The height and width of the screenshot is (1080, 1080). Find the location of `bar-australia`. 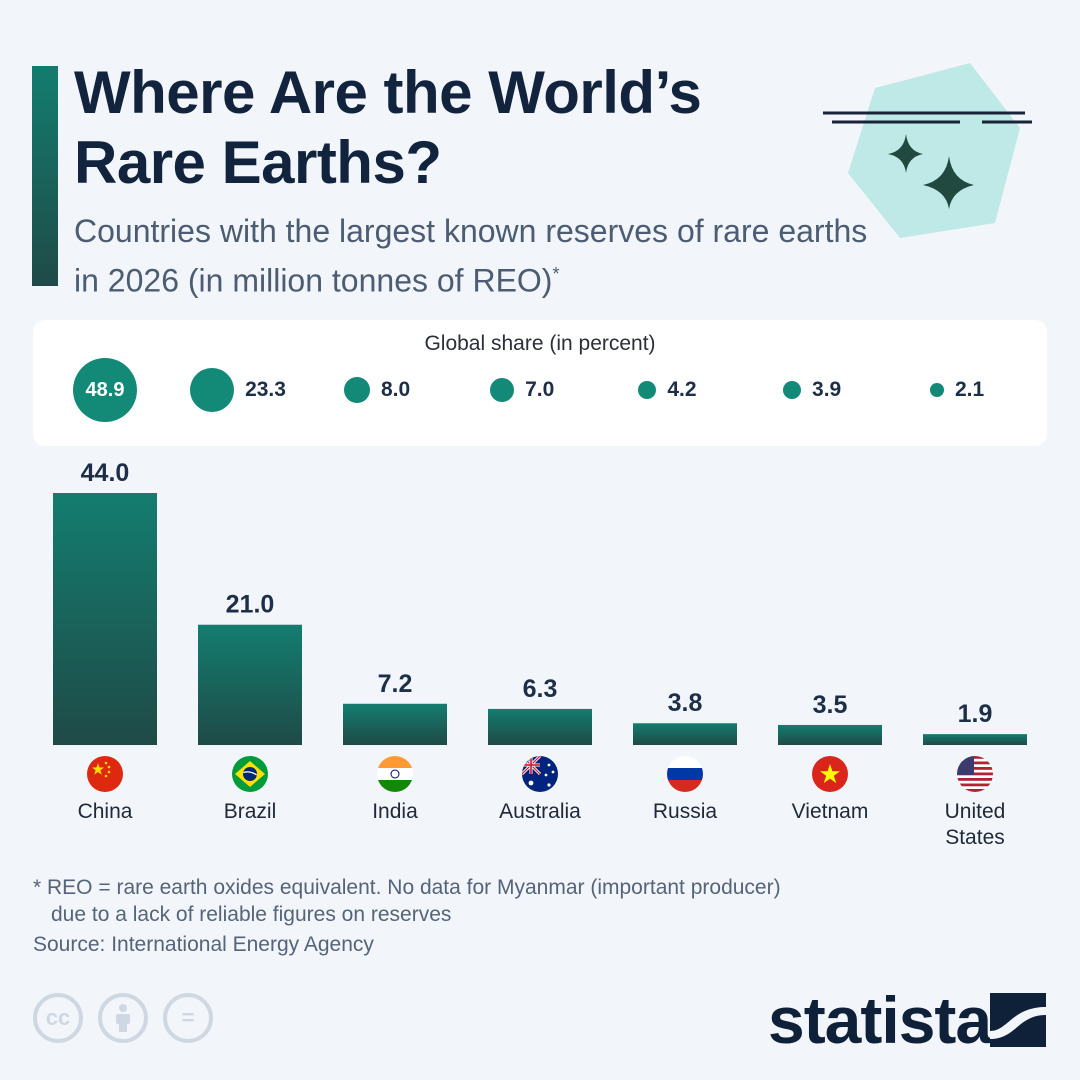

bar-australia is located at coordinates (540, 726).